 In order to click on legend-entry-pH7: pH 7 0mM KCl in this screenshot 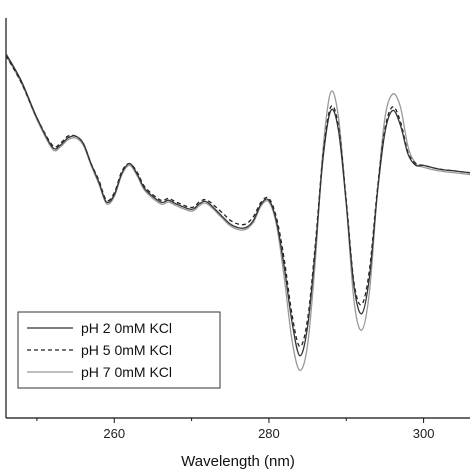, I will do `click(99, 372)`.